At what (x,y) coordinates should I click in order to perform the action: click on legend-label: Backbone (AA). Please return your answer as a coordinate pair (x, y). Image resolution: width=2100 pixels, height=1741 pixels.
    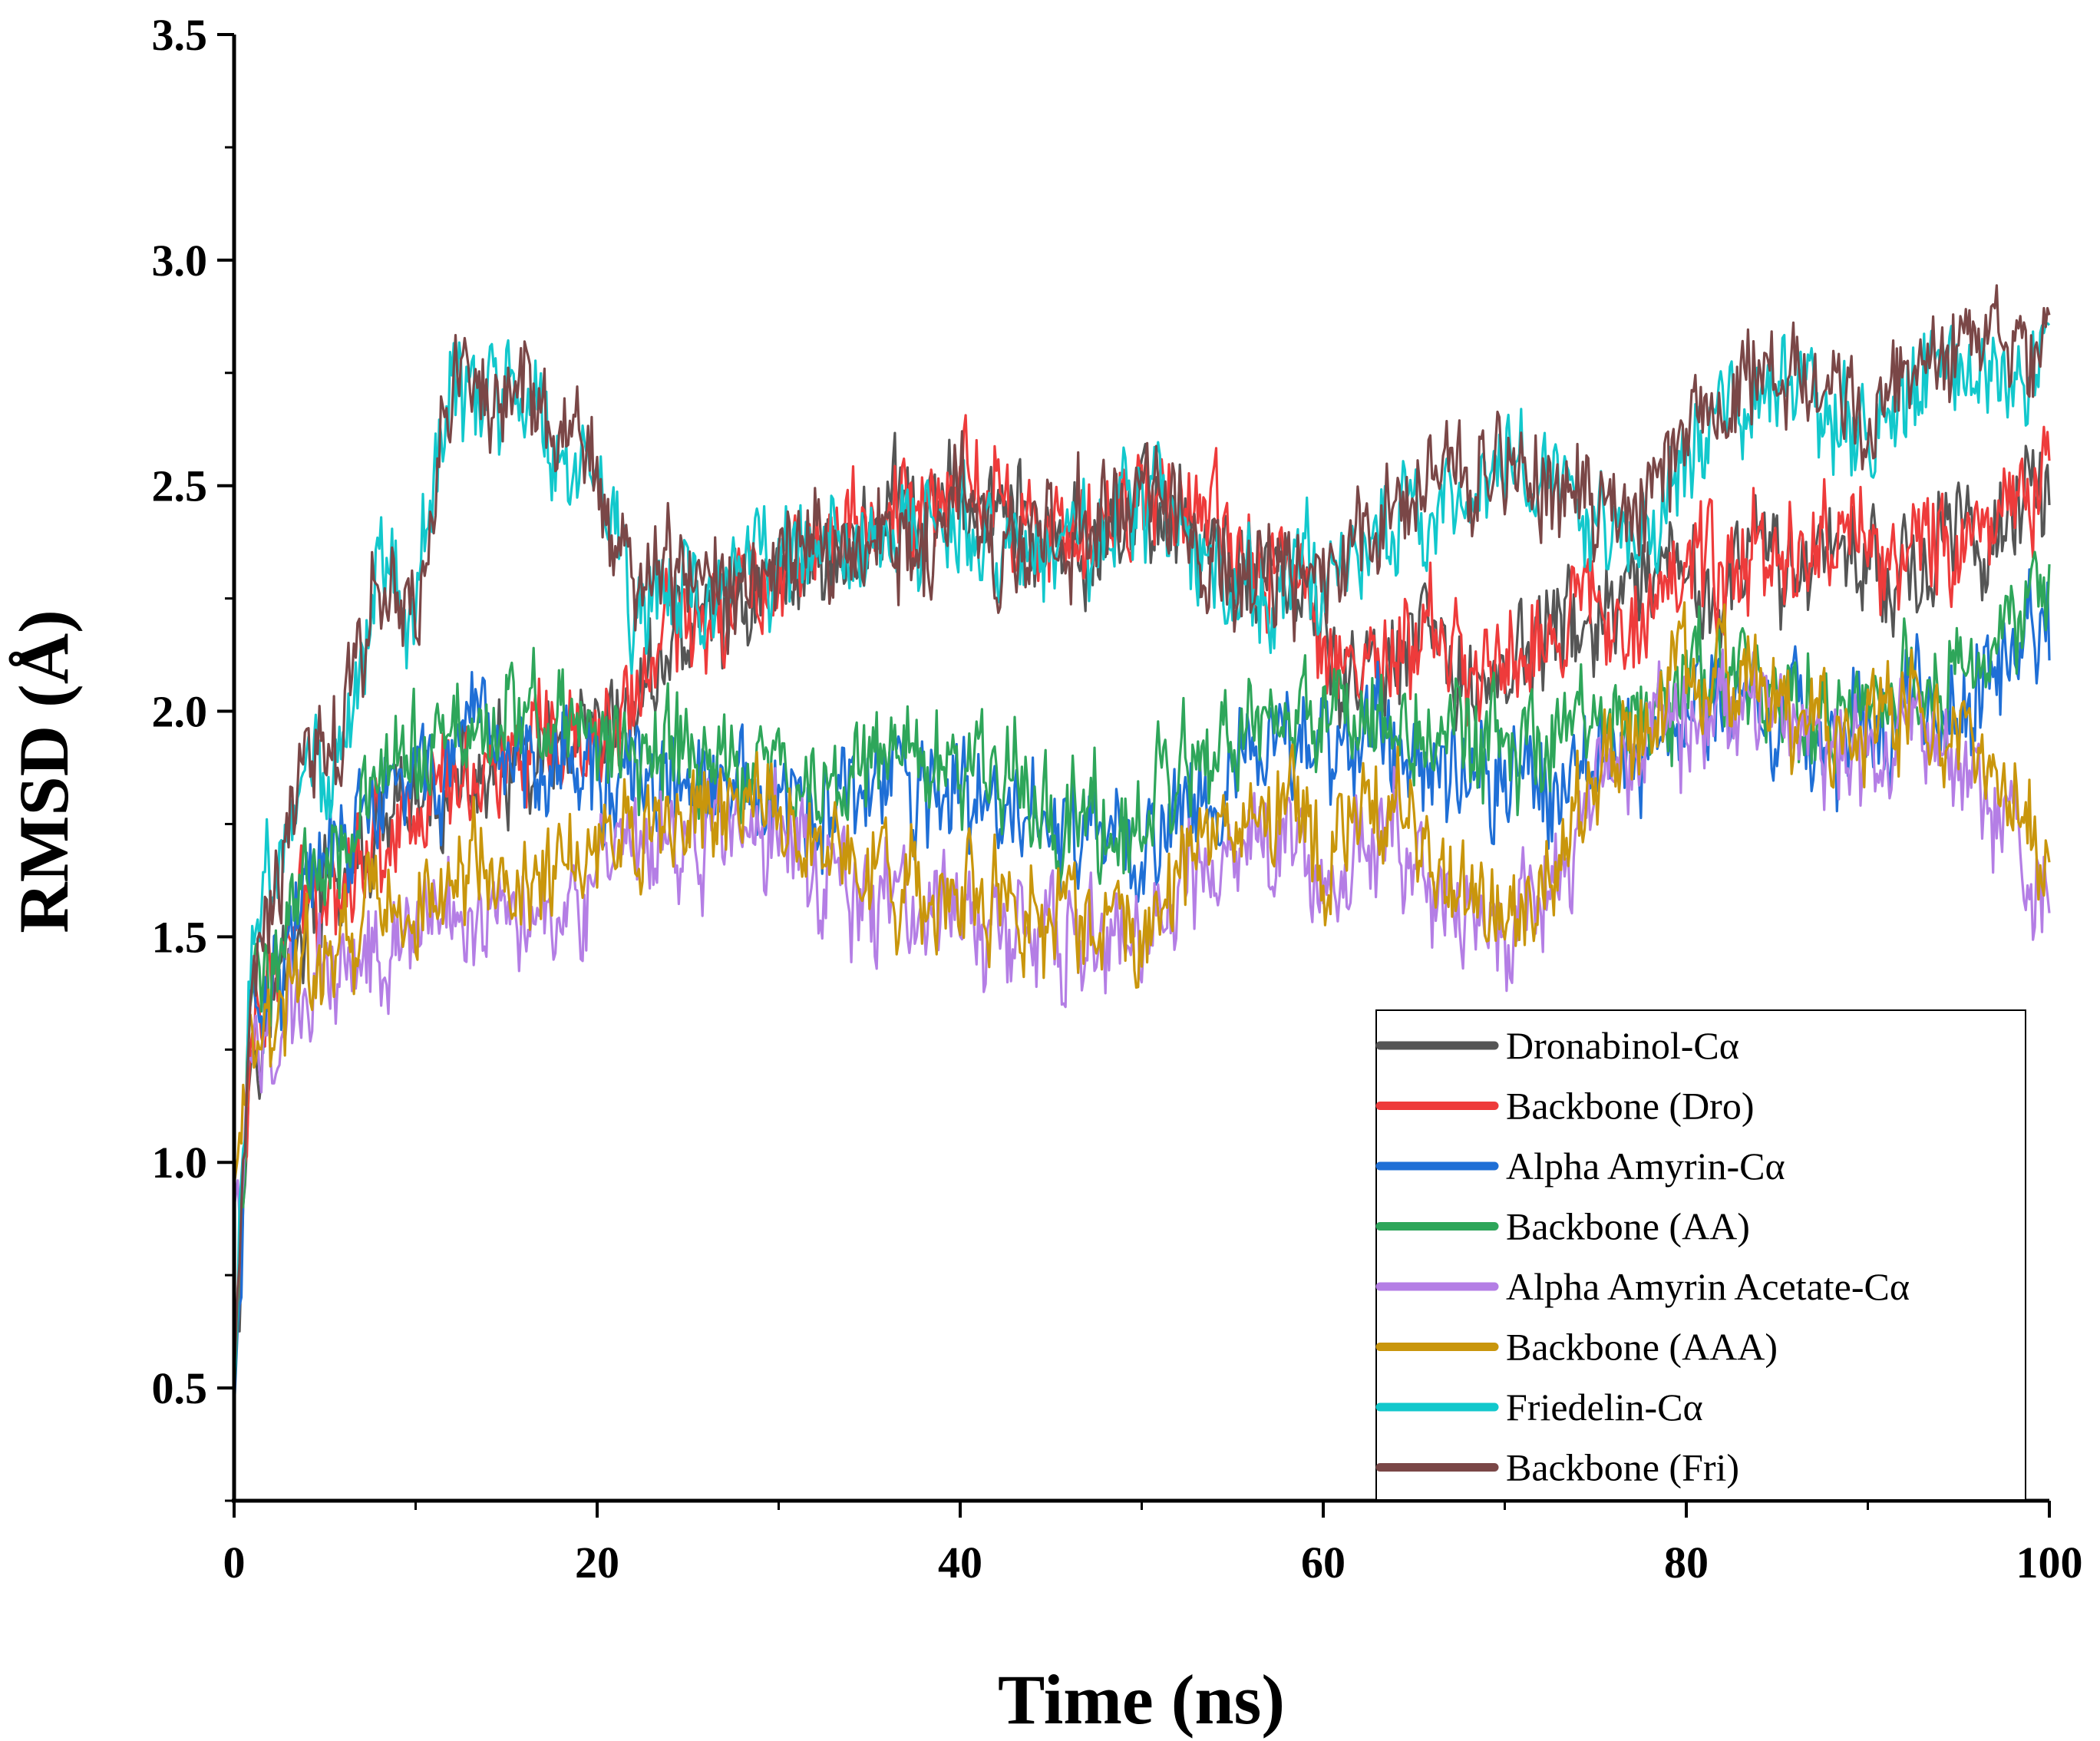
    Looking at the image, I should click on (1628, 1226).